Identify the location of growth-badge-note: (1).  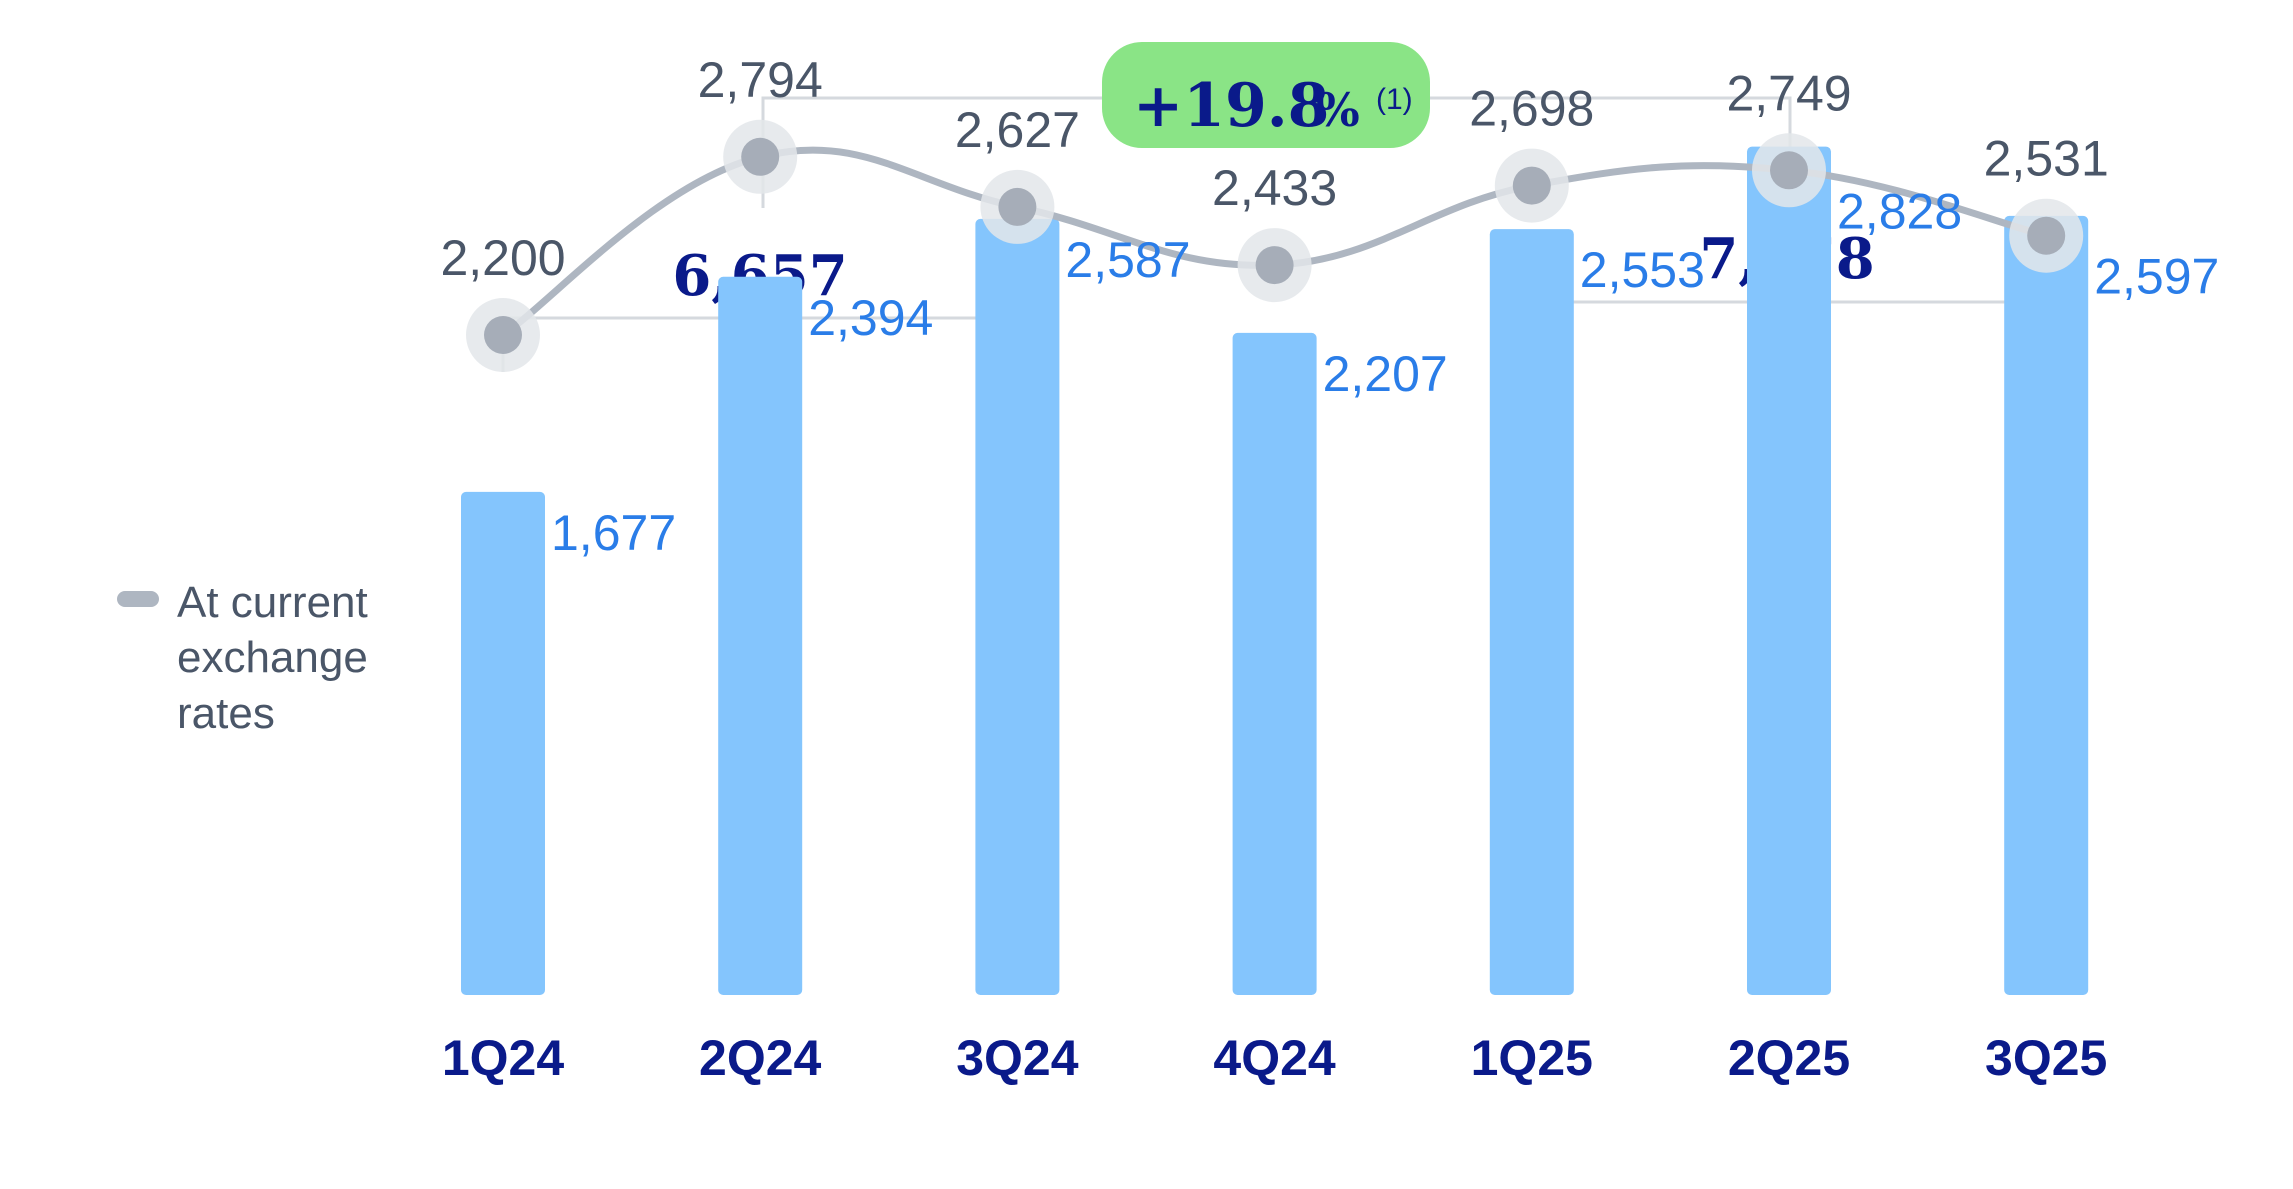
(1394, 99).